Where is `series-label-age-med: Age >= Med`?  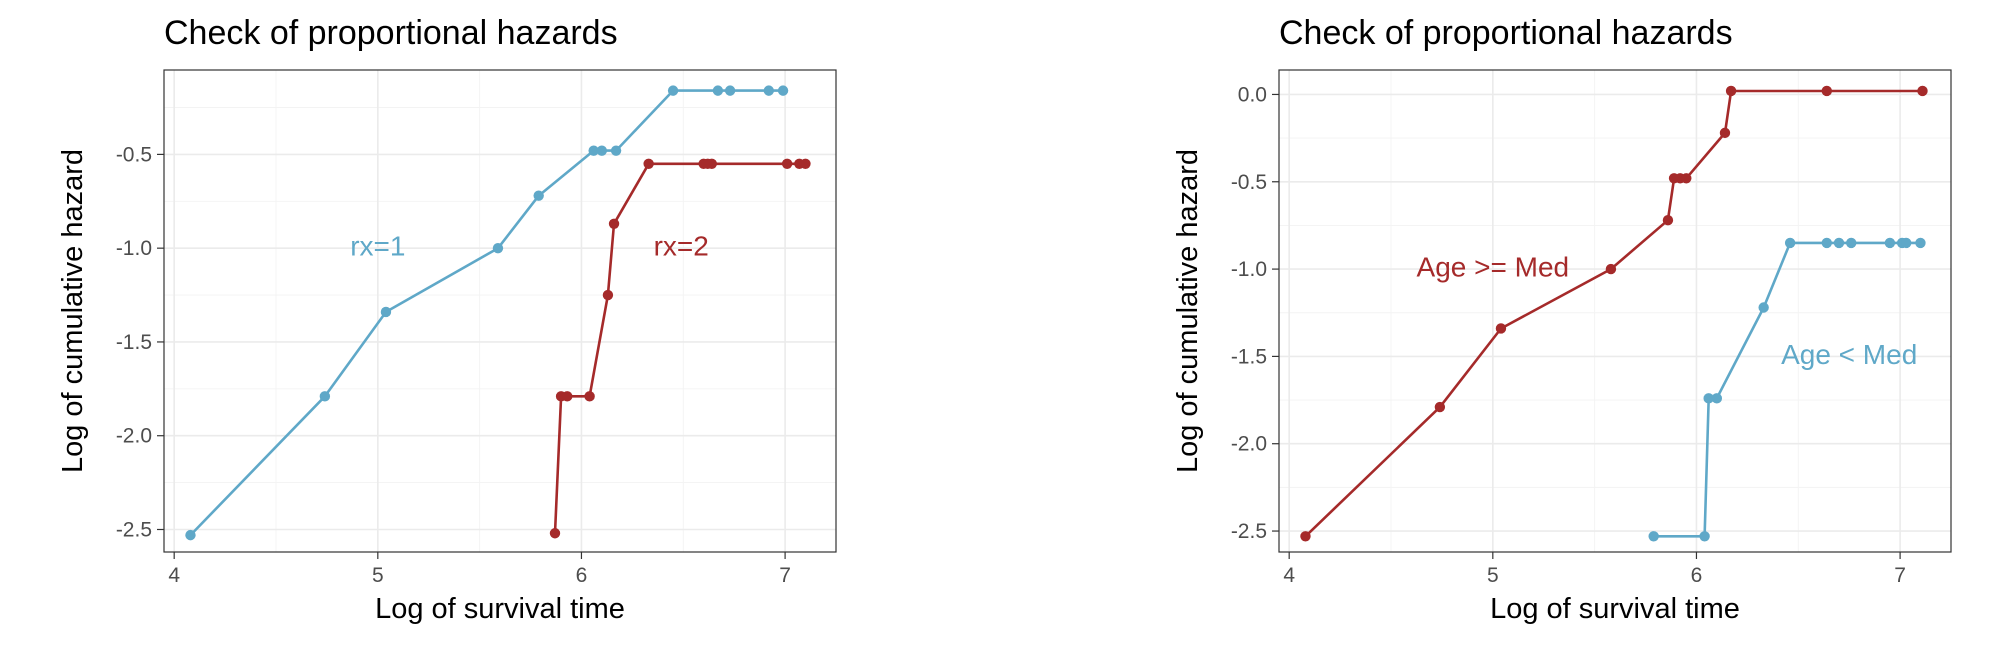
series-label-age-med: Age >= Med is located at coordinates (1493, 266).